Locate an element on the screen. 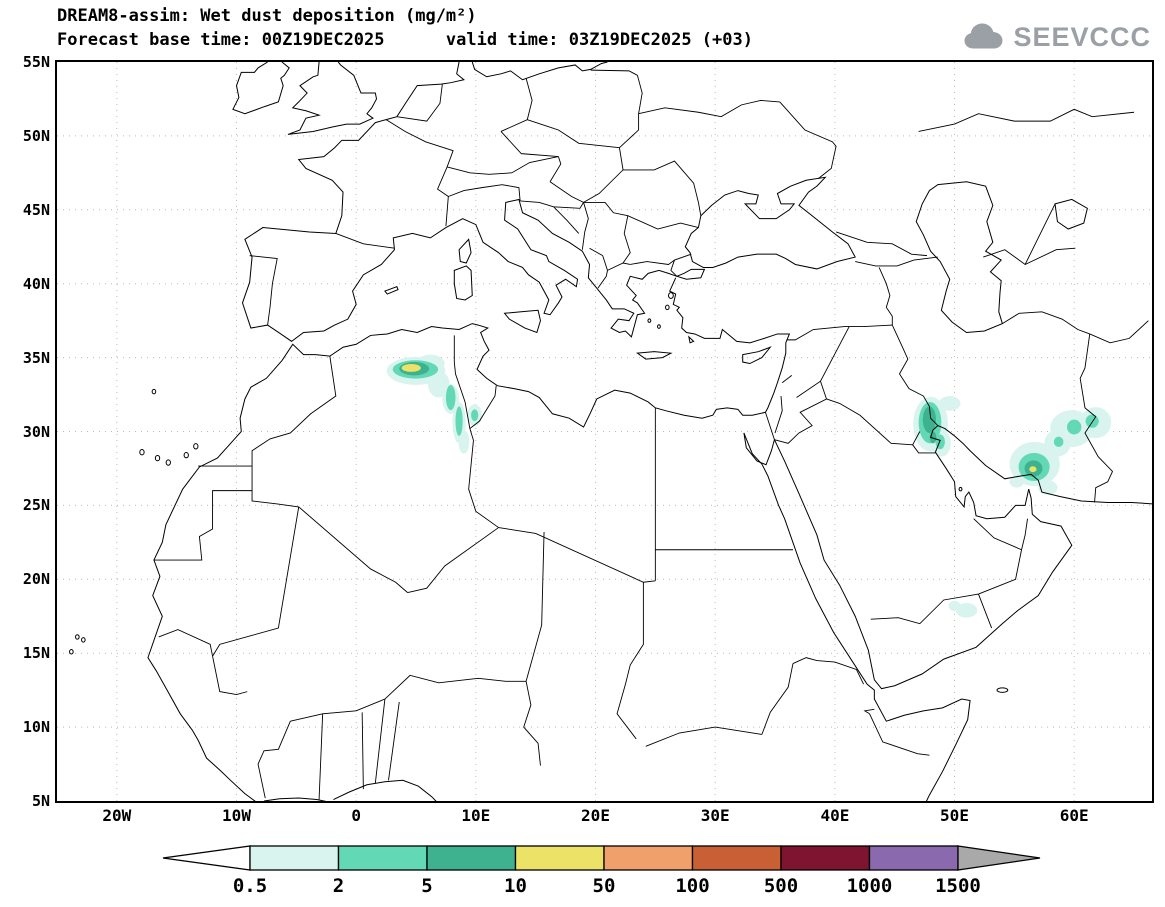  lat-tick-label: 40N is located at coordinates (36, 283).